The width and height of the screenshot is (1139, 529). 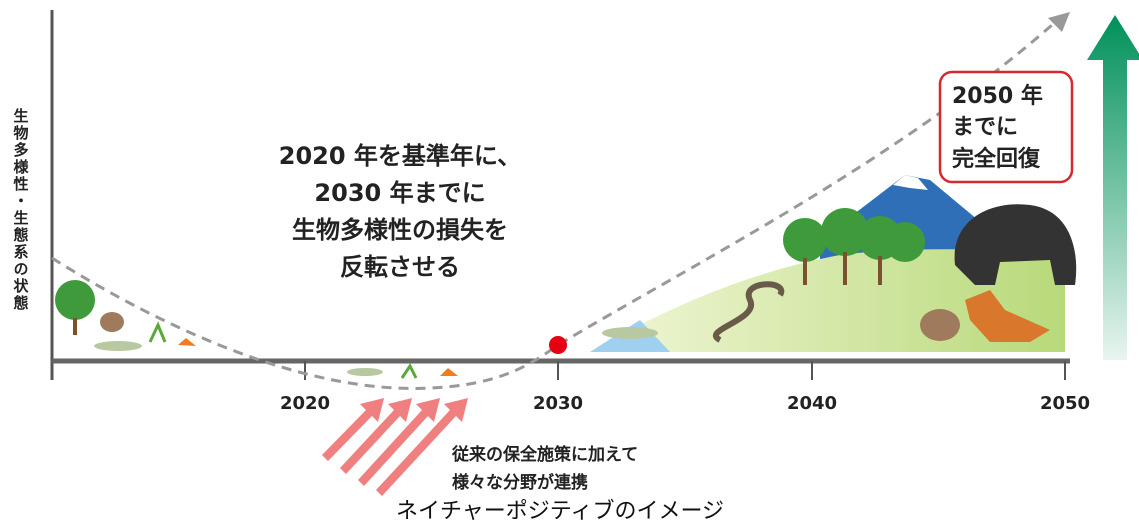 I want to click on callout-line: 完全回復, so click(x=996, y=159).